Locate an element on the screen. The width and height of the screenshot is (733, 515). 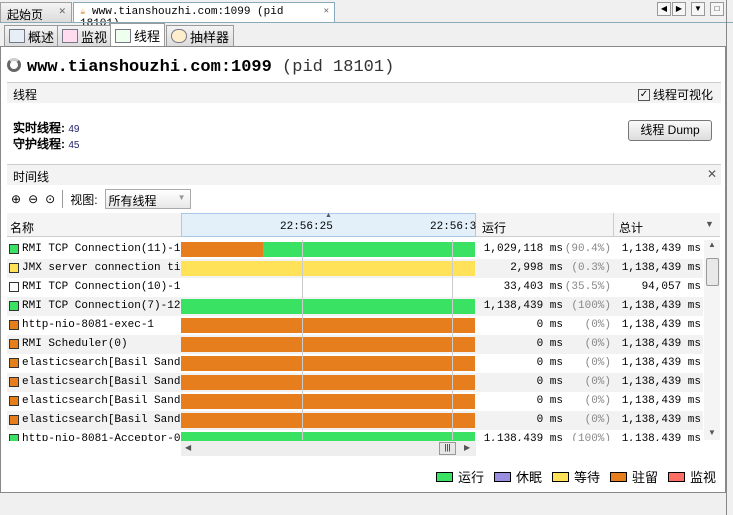
subtab-overview: 概述 is located at coordinates (32, 35).